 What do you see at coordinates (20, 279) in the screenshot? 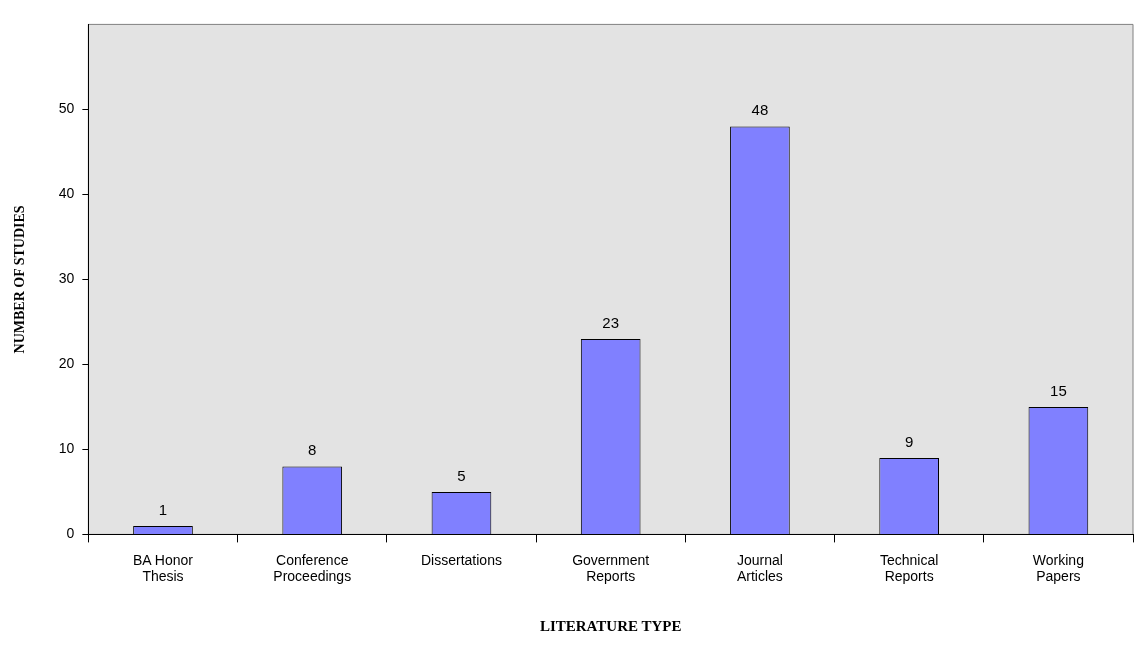
I see `y-axis-title: NUMBER OF STUDIES` at bounding box center [20, 279].